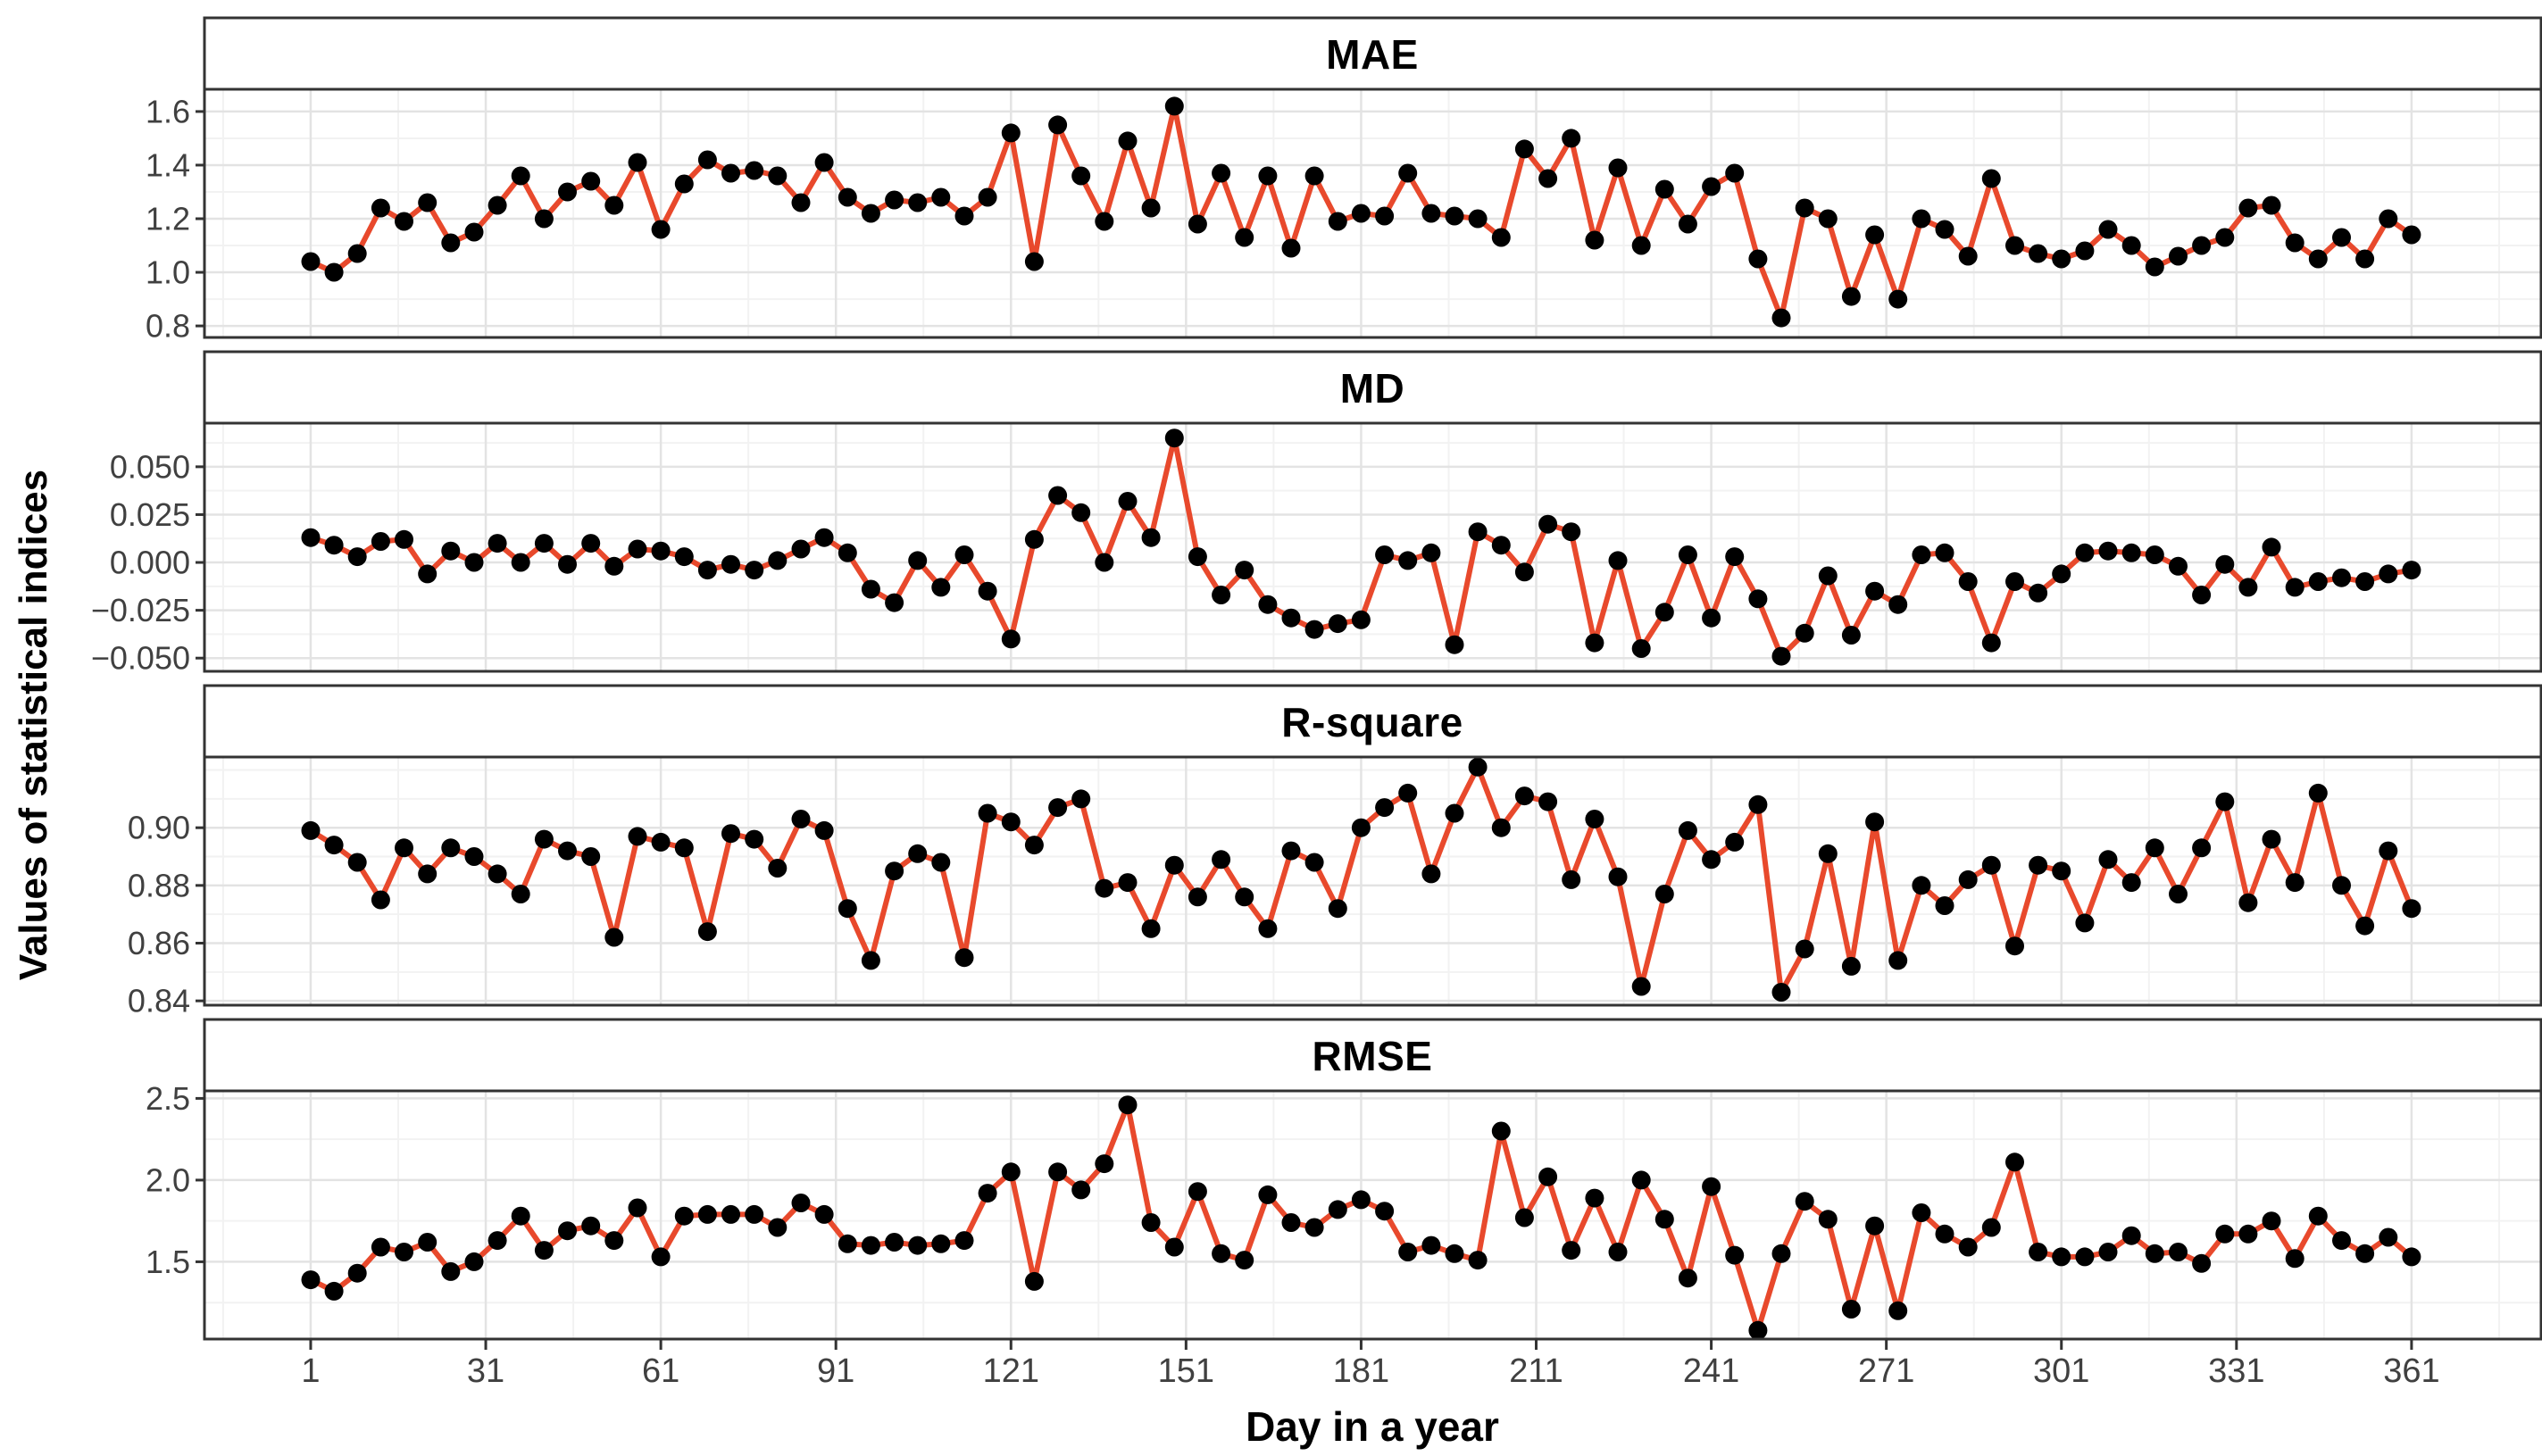 This screenshot has width=2542, height=1456. Describe the element at coordinates (1372, 55) in the screenshot. I see `strip-title-mae: MAE` at that location.